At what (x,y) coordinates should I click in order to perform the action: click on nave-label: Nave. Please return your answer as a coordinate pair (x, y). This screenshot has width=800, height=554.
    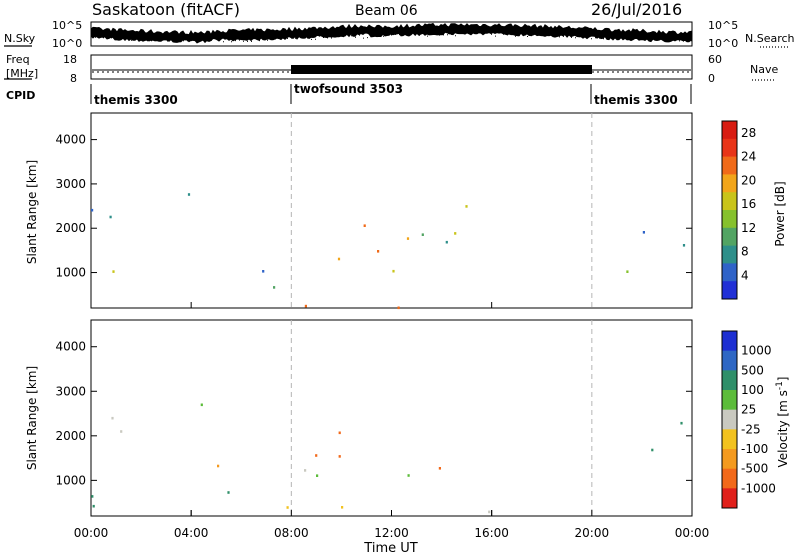
    Looking at the image, I should click on (764, 69).